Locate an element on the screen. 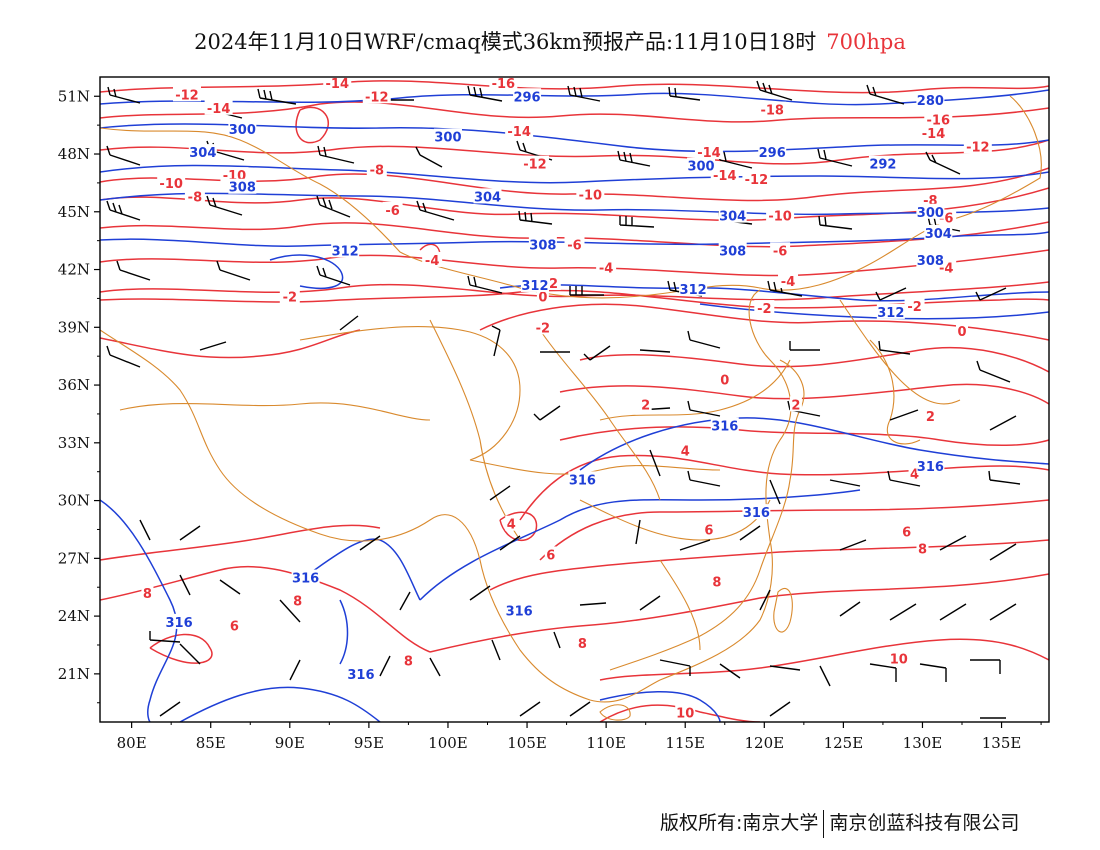 Image resolution: width=1100 pixels, height=850 pixels. geopotential-label: 304 is located at coordinates (487, 197).